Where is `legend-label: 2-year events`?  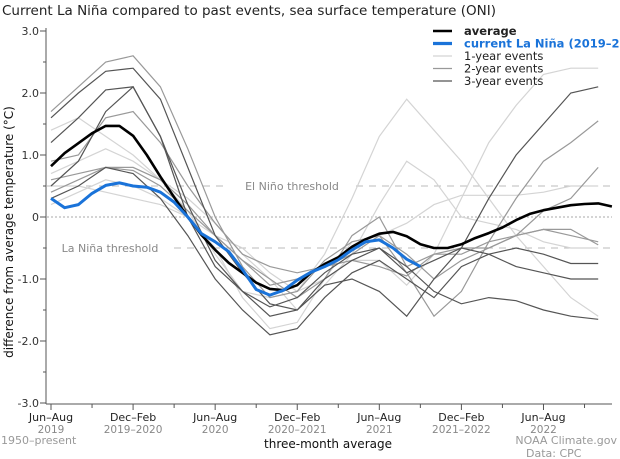 legend-label: 2-year events is located at coordinates (503, 69).